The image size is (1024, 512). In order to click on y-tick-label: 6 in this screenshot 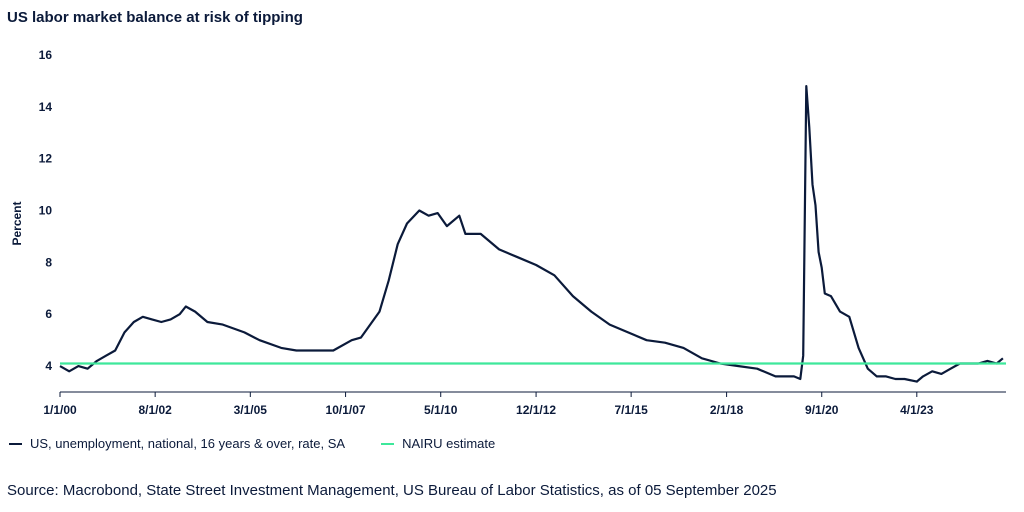, I will do `click(48, 314)`.